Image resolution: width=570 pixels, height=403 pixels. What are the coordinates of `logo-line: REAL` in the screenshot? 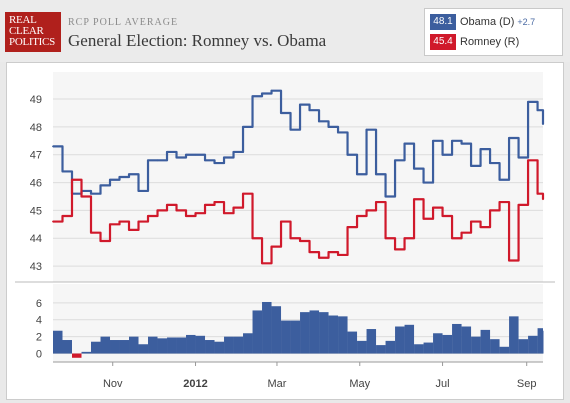 It's located at (23, 20).